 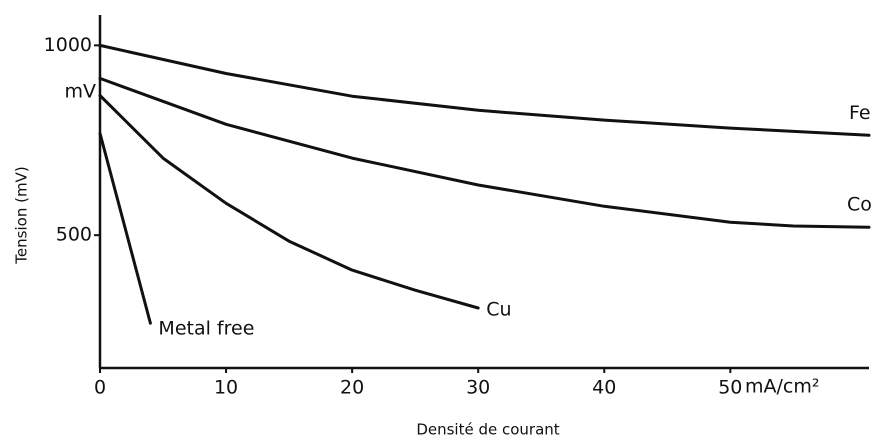 I want to click on x-tick-label: 30, so click(x=478, y=388).